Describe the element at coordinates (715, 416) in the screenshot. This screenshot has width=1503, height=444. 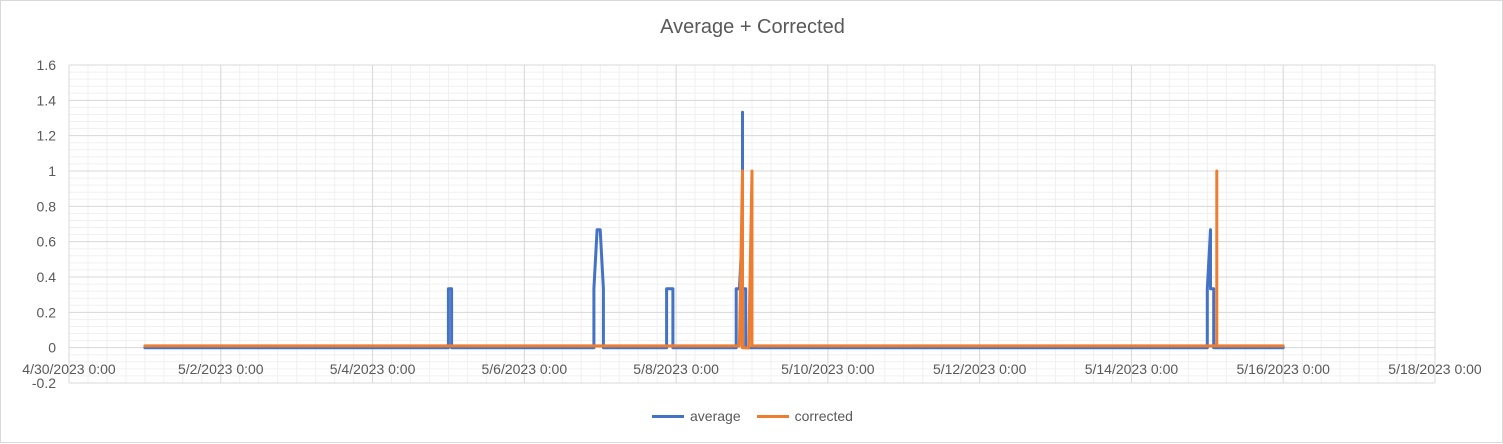
I see `legend-label-average: average` at that location.